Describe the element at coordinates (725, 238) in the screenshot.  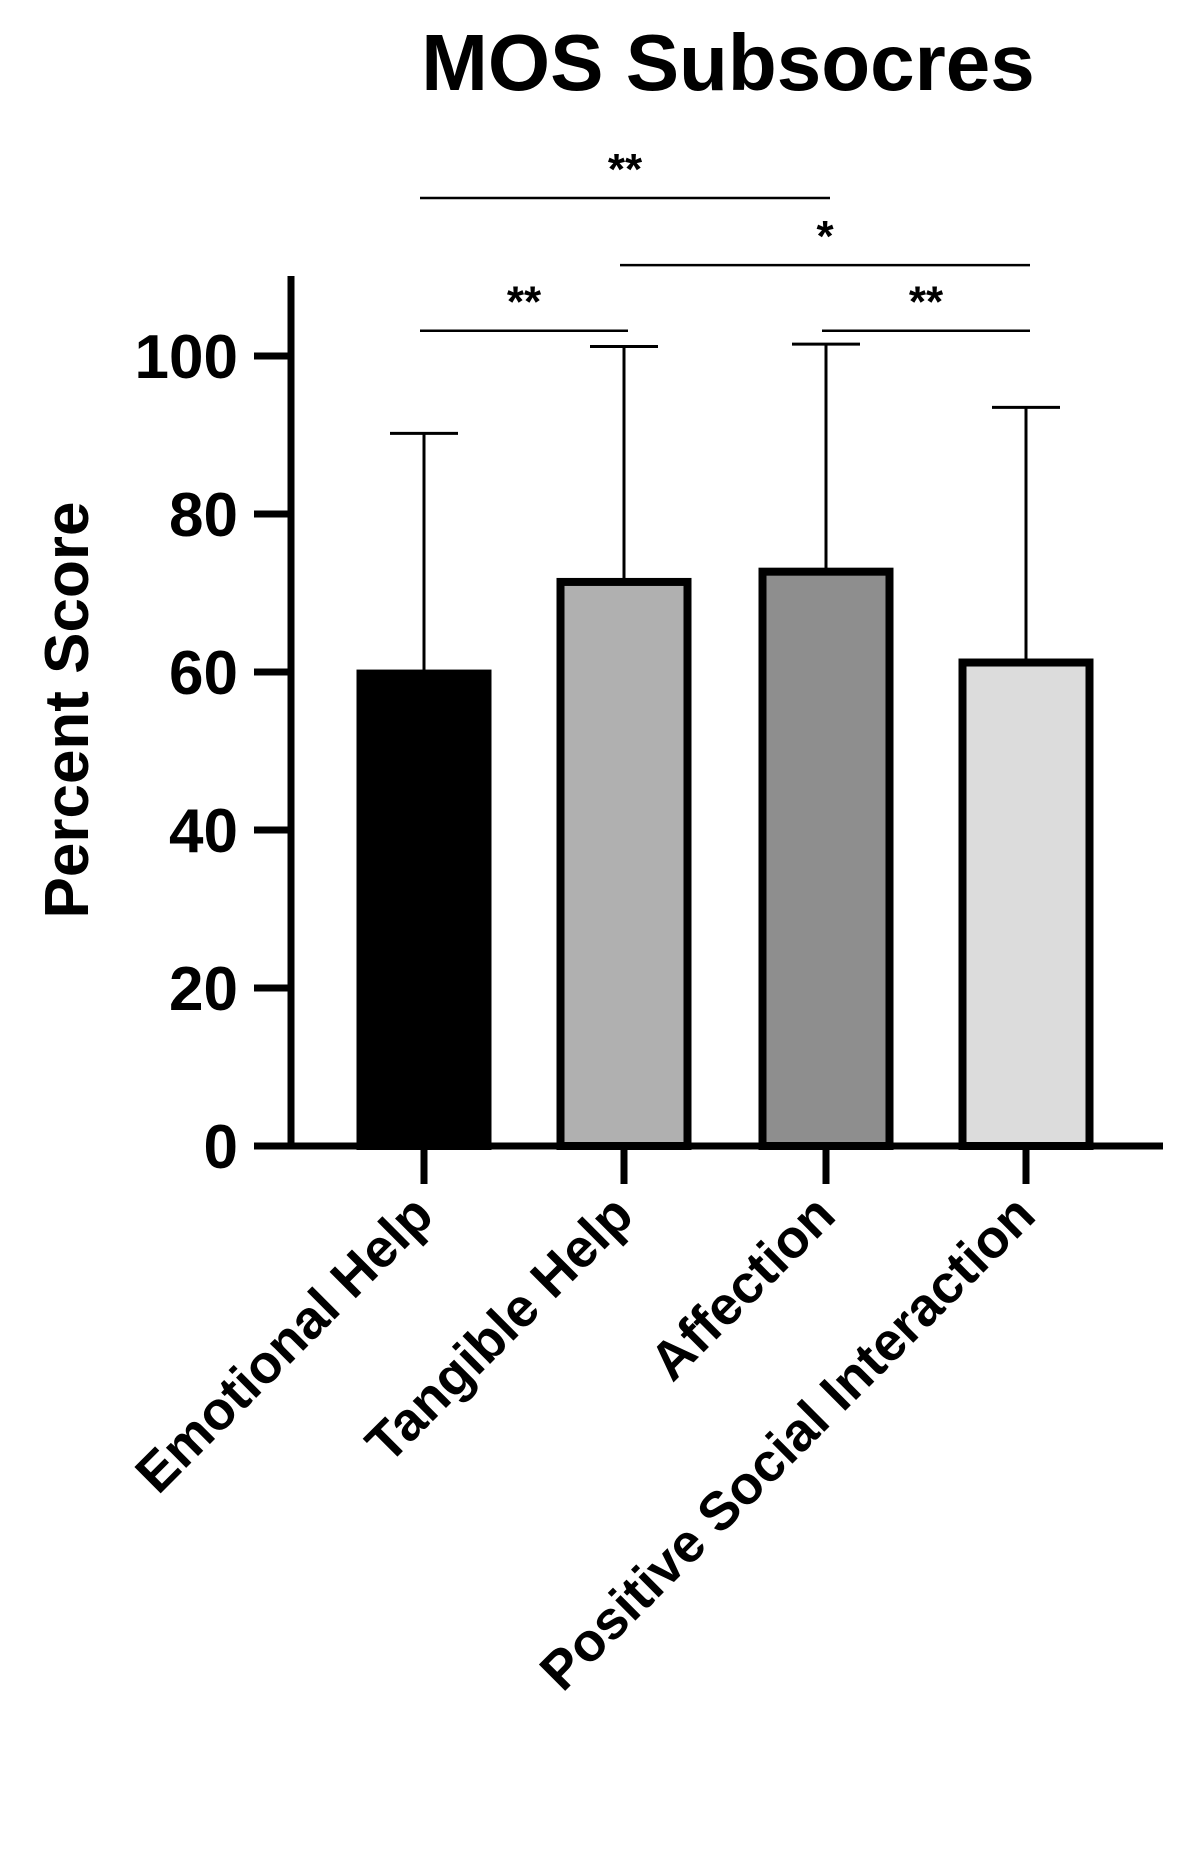
I see `significance-layer: ***** **` at that location.